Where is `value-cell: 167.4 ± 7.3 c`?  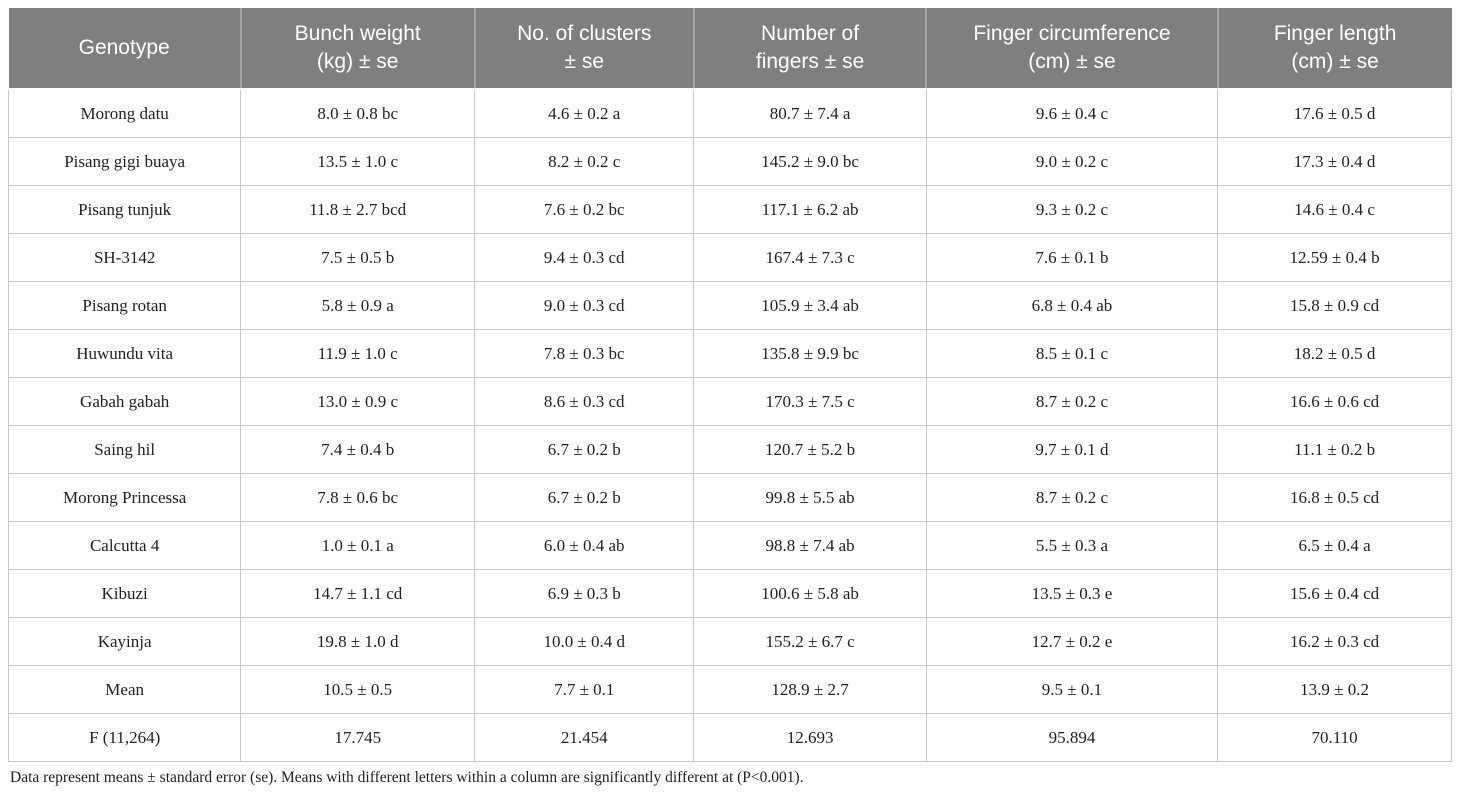 value-cell: 167.4 ± 7.3 c is located at coordinates (810, 257).